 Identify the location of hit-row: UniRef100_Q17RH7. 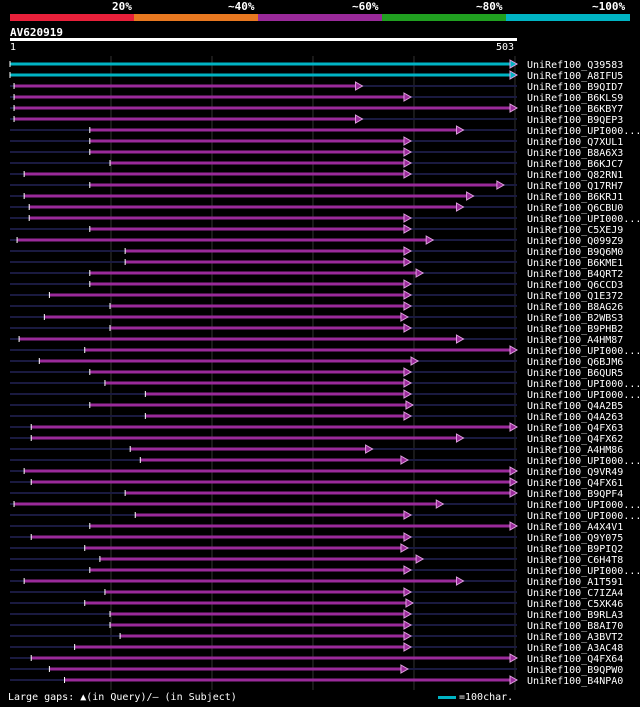
(316, 186).